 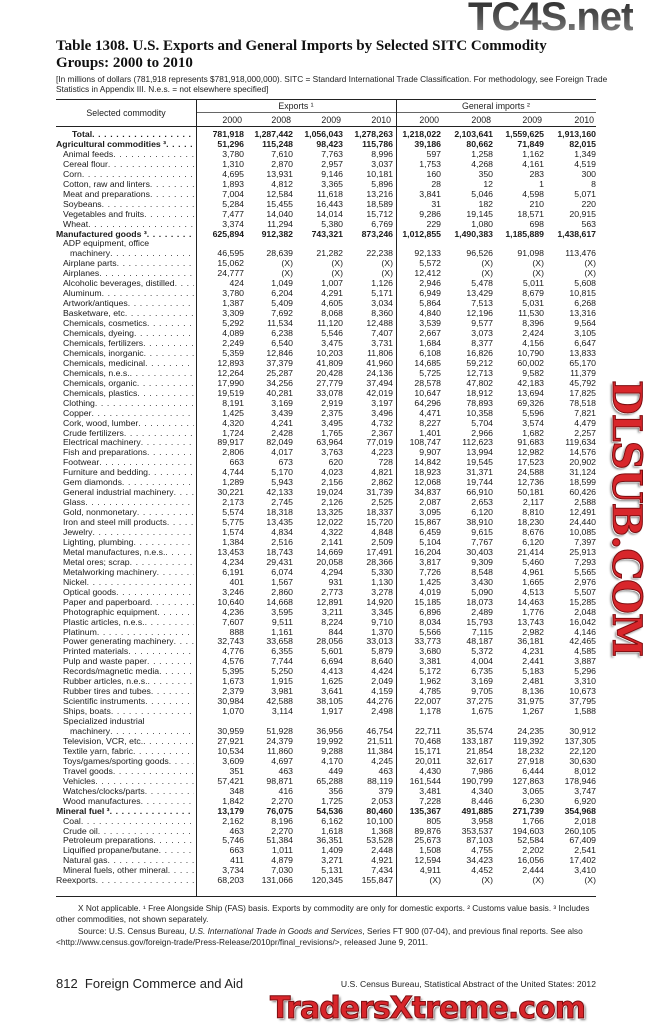 I want to click on row-label: Animal feeds, so click(x=88, y=153).